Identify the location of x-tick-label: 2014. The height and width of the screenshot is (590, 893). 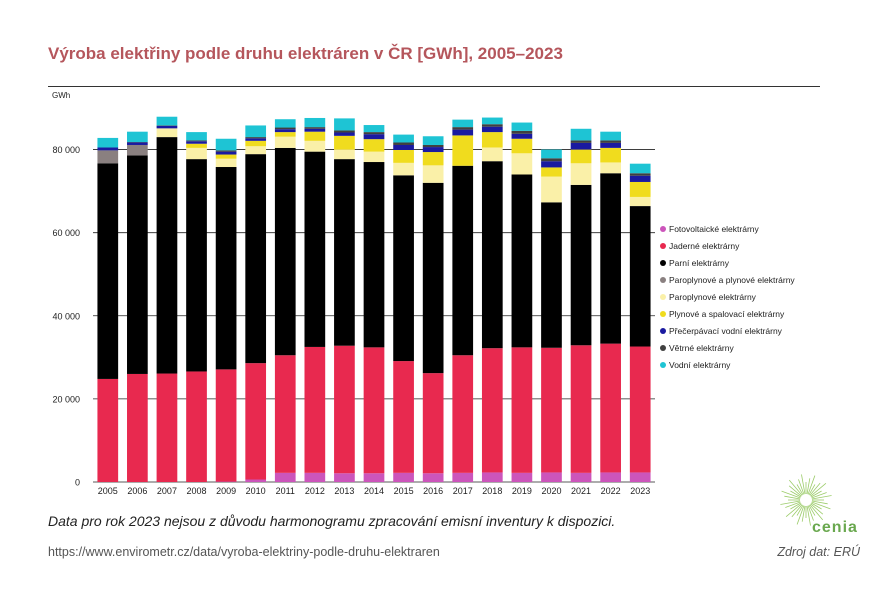
(374, 491).